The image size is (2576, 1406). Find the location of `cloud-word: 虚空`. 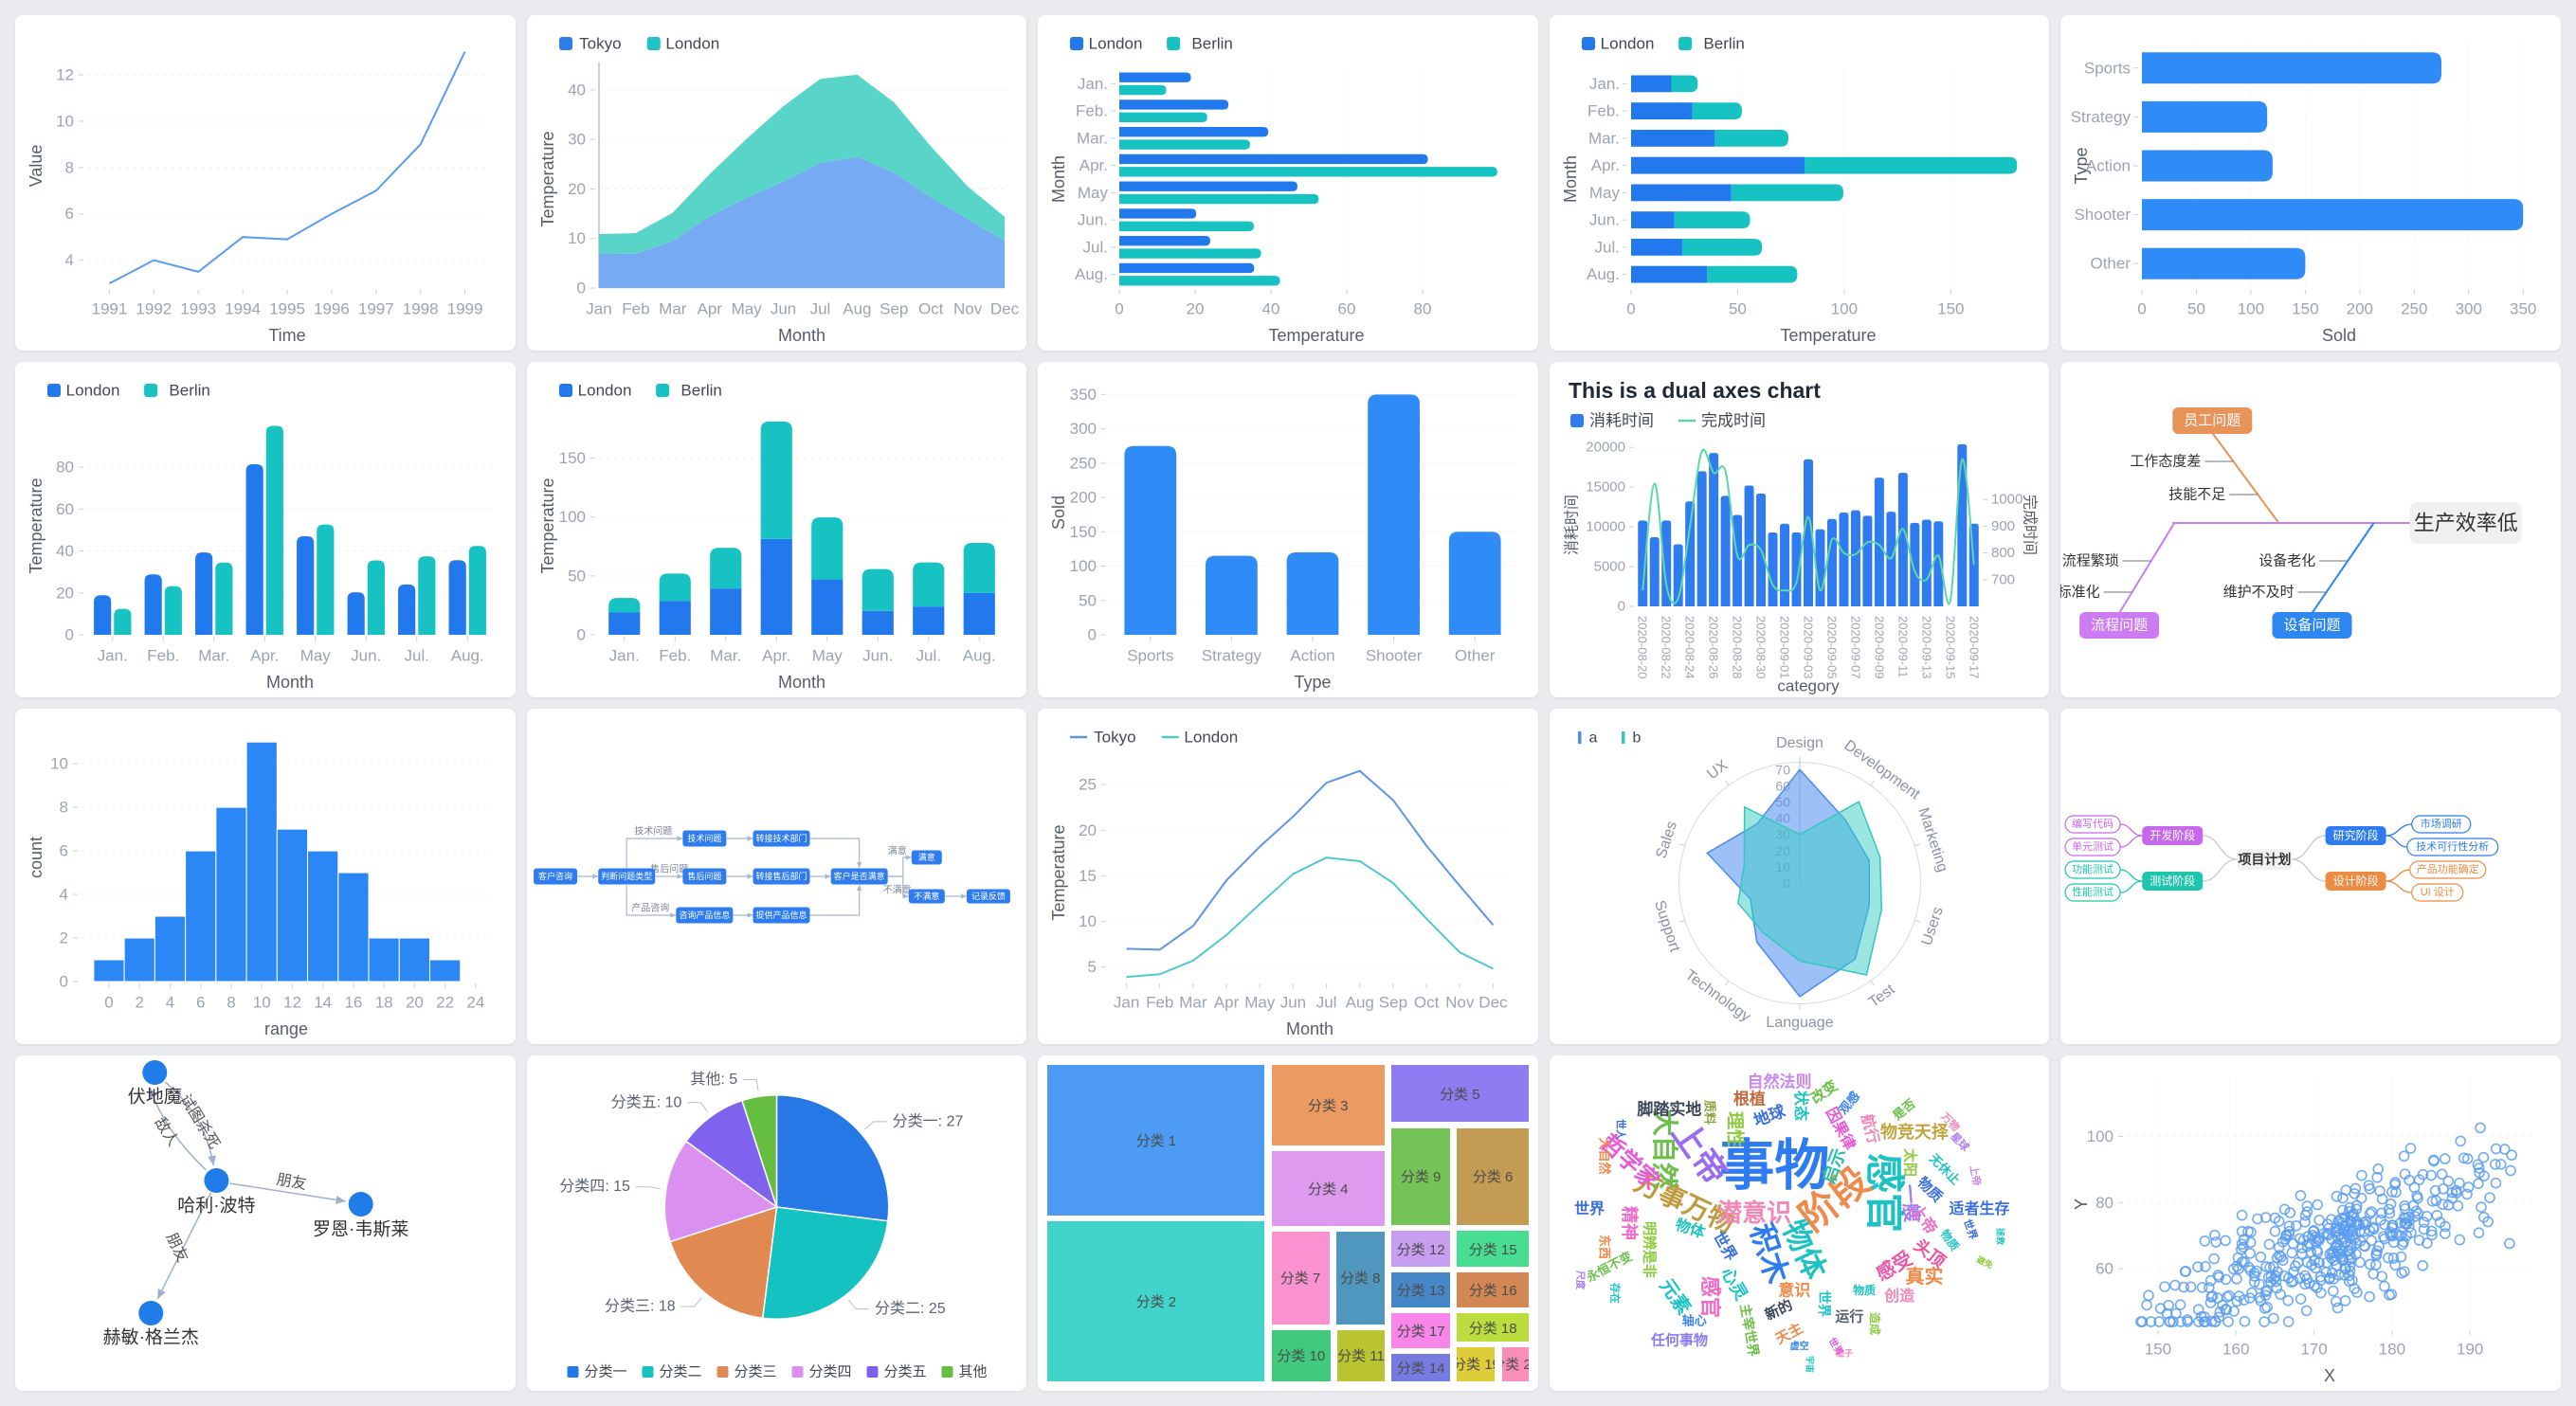

cloud-word: 虚空 is located at coordinates (1799, 1346).